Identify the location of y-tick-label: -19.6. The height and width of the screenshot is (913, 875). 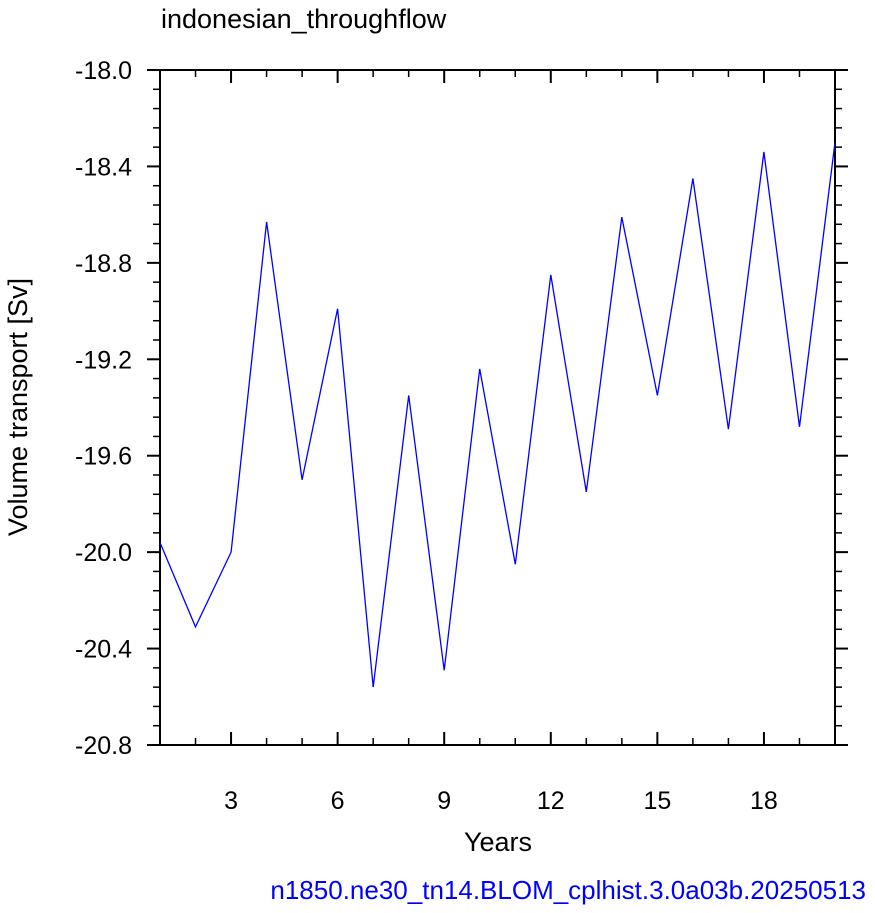
(103, 457).